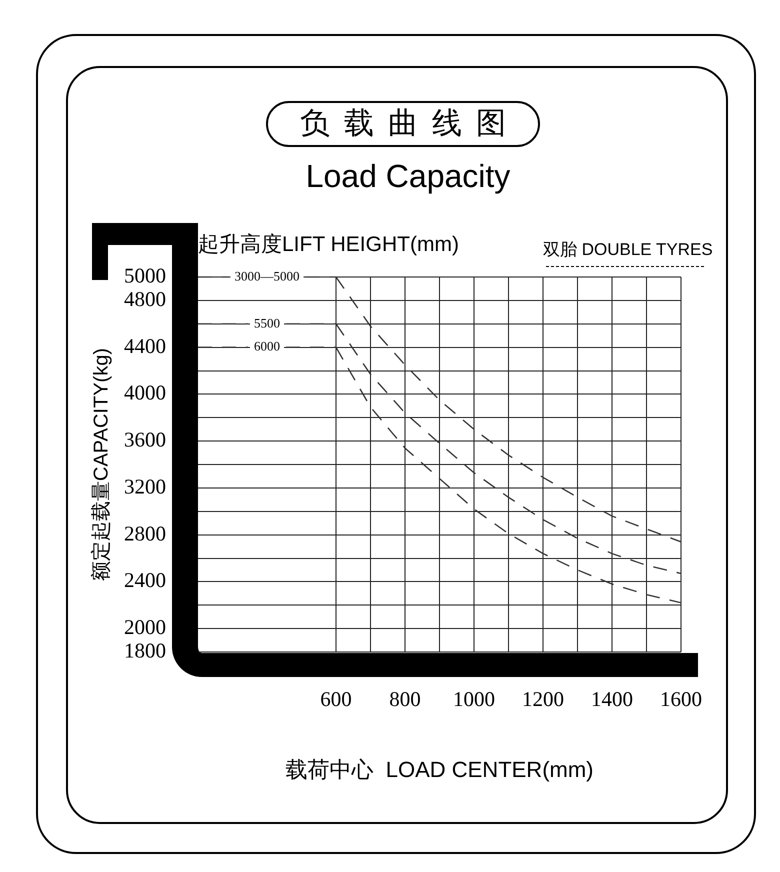  I want to click on x-tick-label: 1400, so click(612, 699).